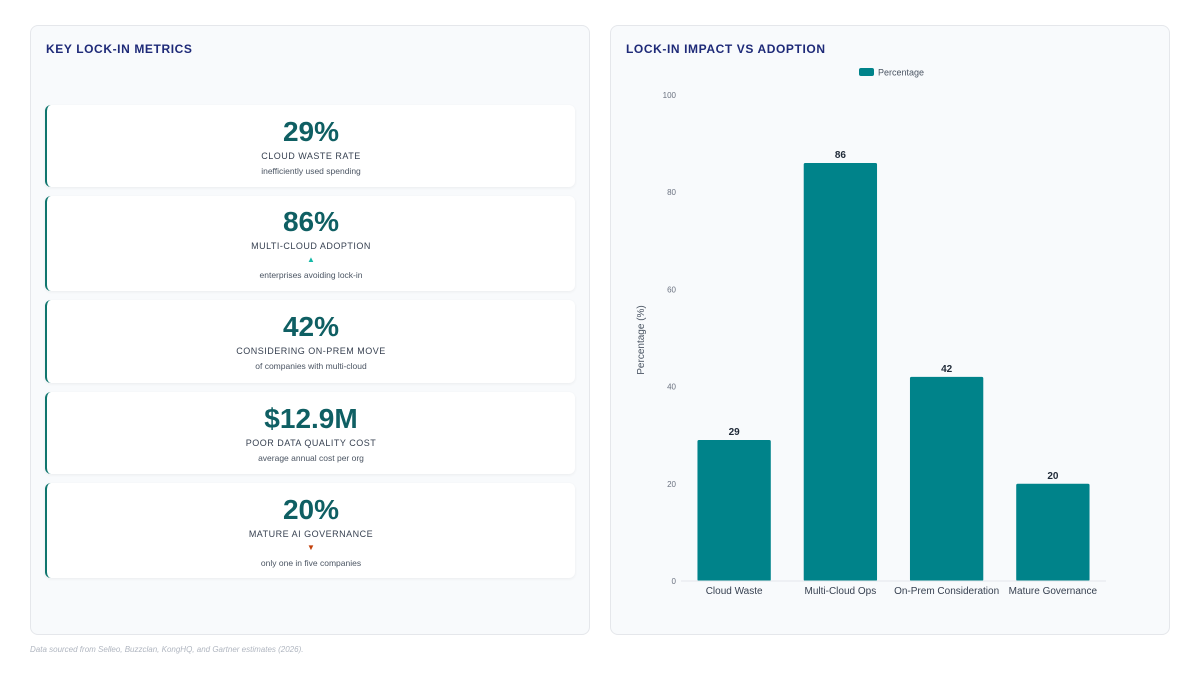  I want to click on metric-subtext: of companies with multi-cloud, so click(311, 366).